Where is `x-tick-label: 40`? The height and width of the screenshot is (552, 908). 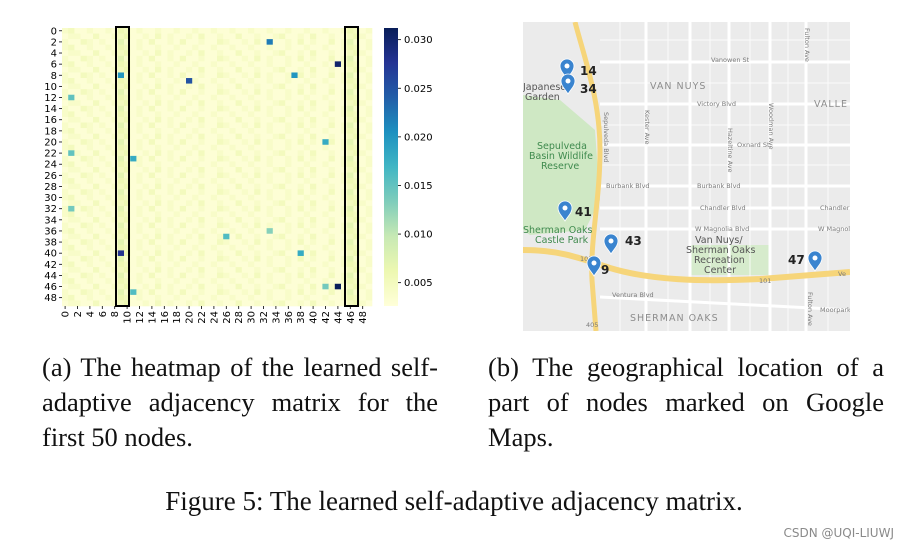 x-tick-label: 40 is located at coordinates (314, 317).